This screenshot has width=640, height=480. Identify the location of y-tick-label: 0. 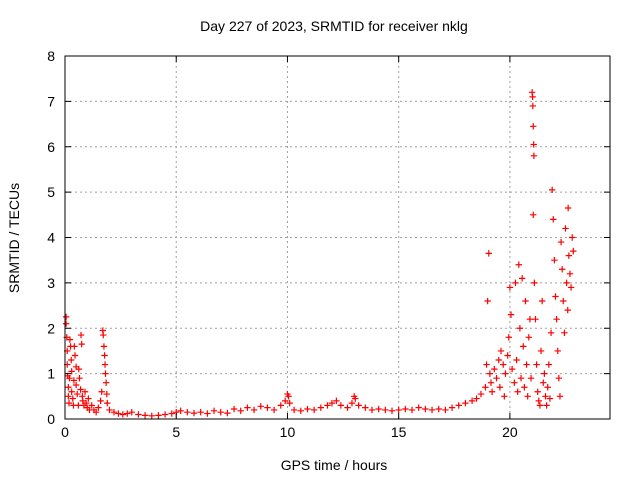
(51, 419).